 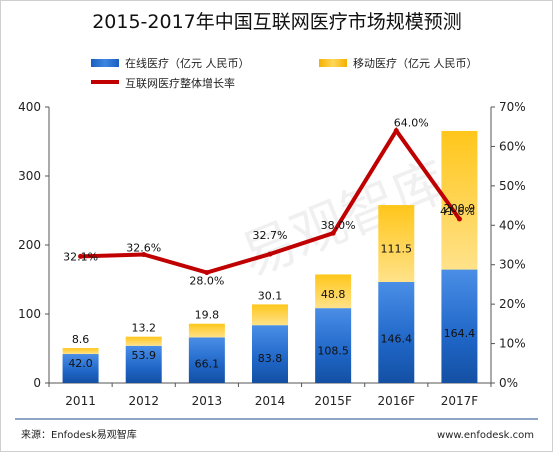 I want to click on legend-swatch-mobile, so click(x=333, y=63).